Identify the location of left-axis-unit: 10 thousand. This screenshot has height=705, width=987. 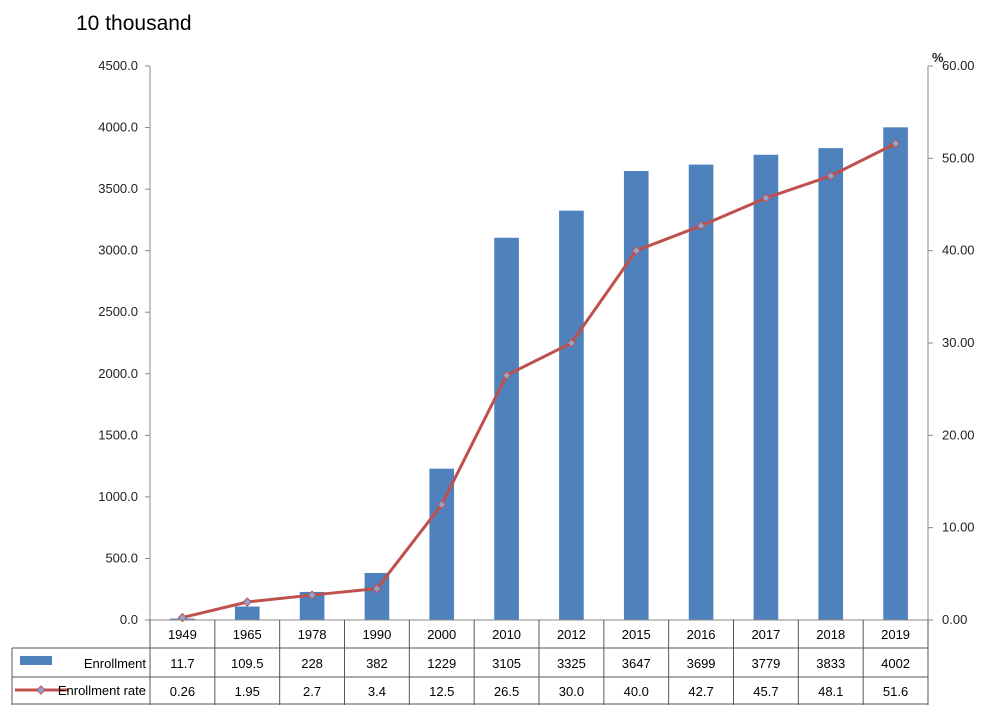
(134, 23).